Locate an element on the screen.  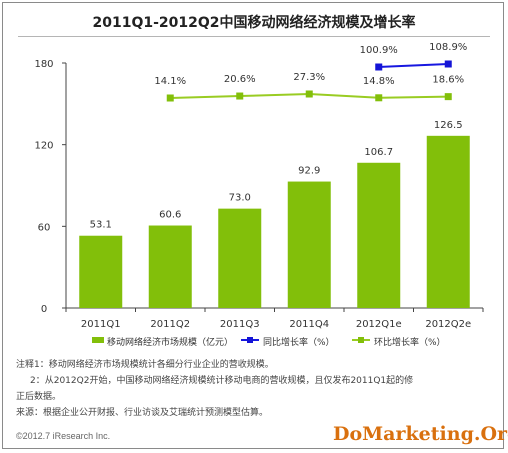
y-tick-label: 180 is located at coordinates (43, 64).